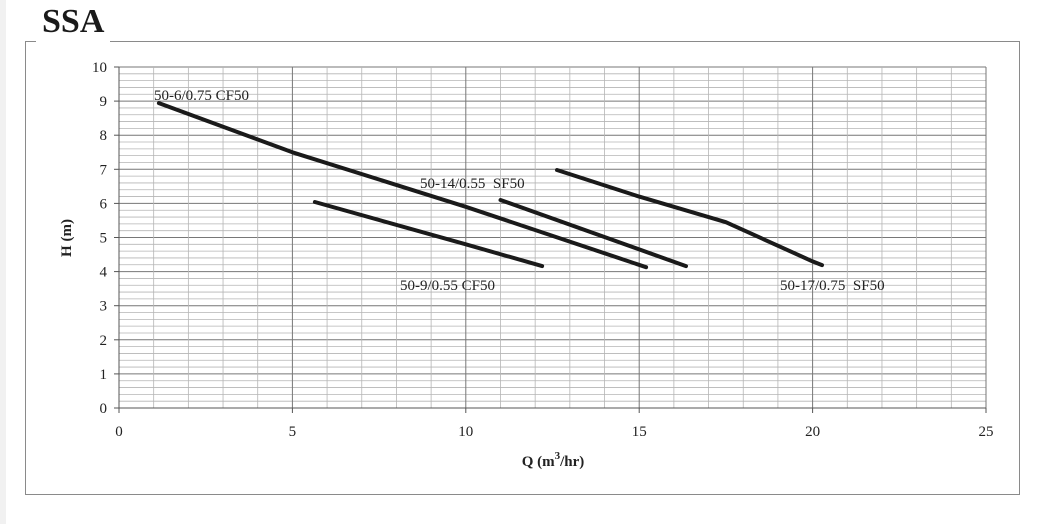 This screenshot has height=524, width=1046. I want to click on x-tick-label: 25, so click(986, 432).